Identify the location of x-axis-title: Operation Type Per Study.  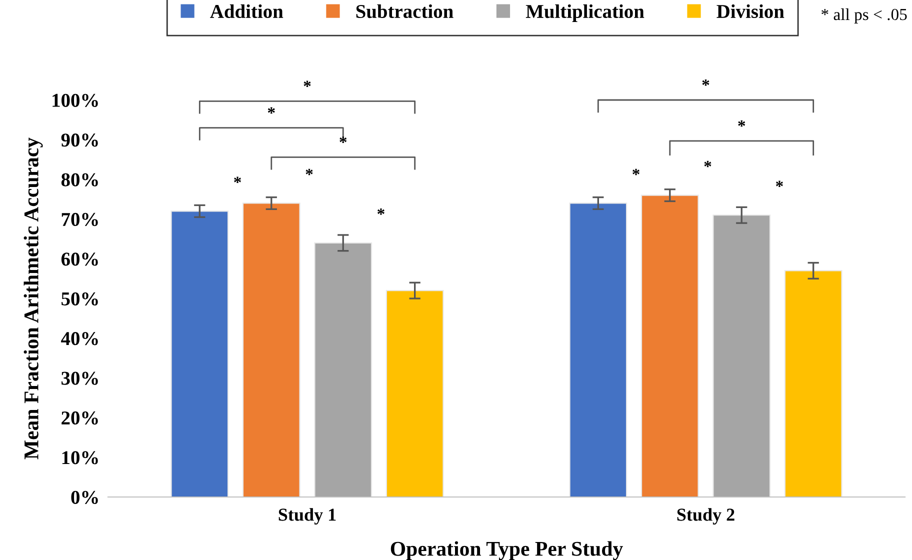
(506, 550).